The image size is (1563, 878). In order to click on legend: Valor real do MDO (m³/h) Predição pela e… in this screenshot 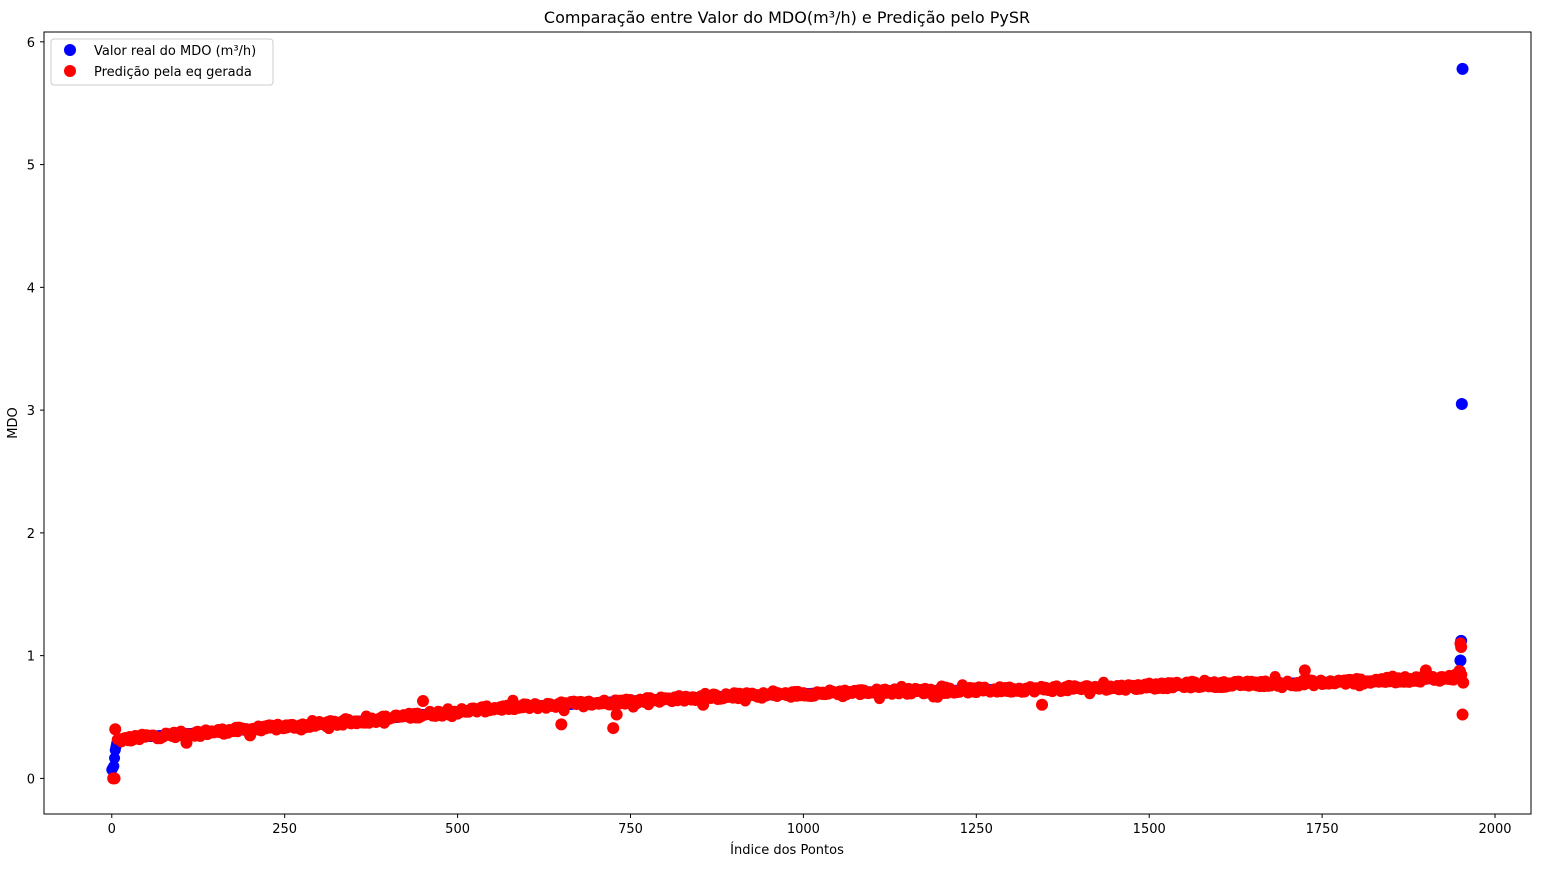, I will do `click(162, 62)`.